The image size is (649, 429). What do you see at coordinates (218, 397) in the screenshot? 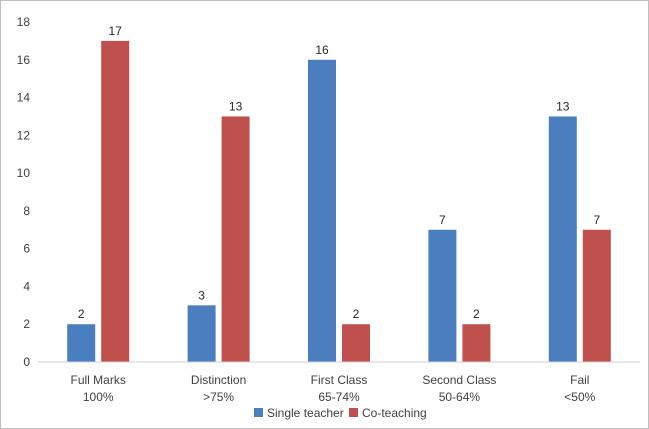
I see `x-tick-label: >75%` at bounding box center [218, 397].